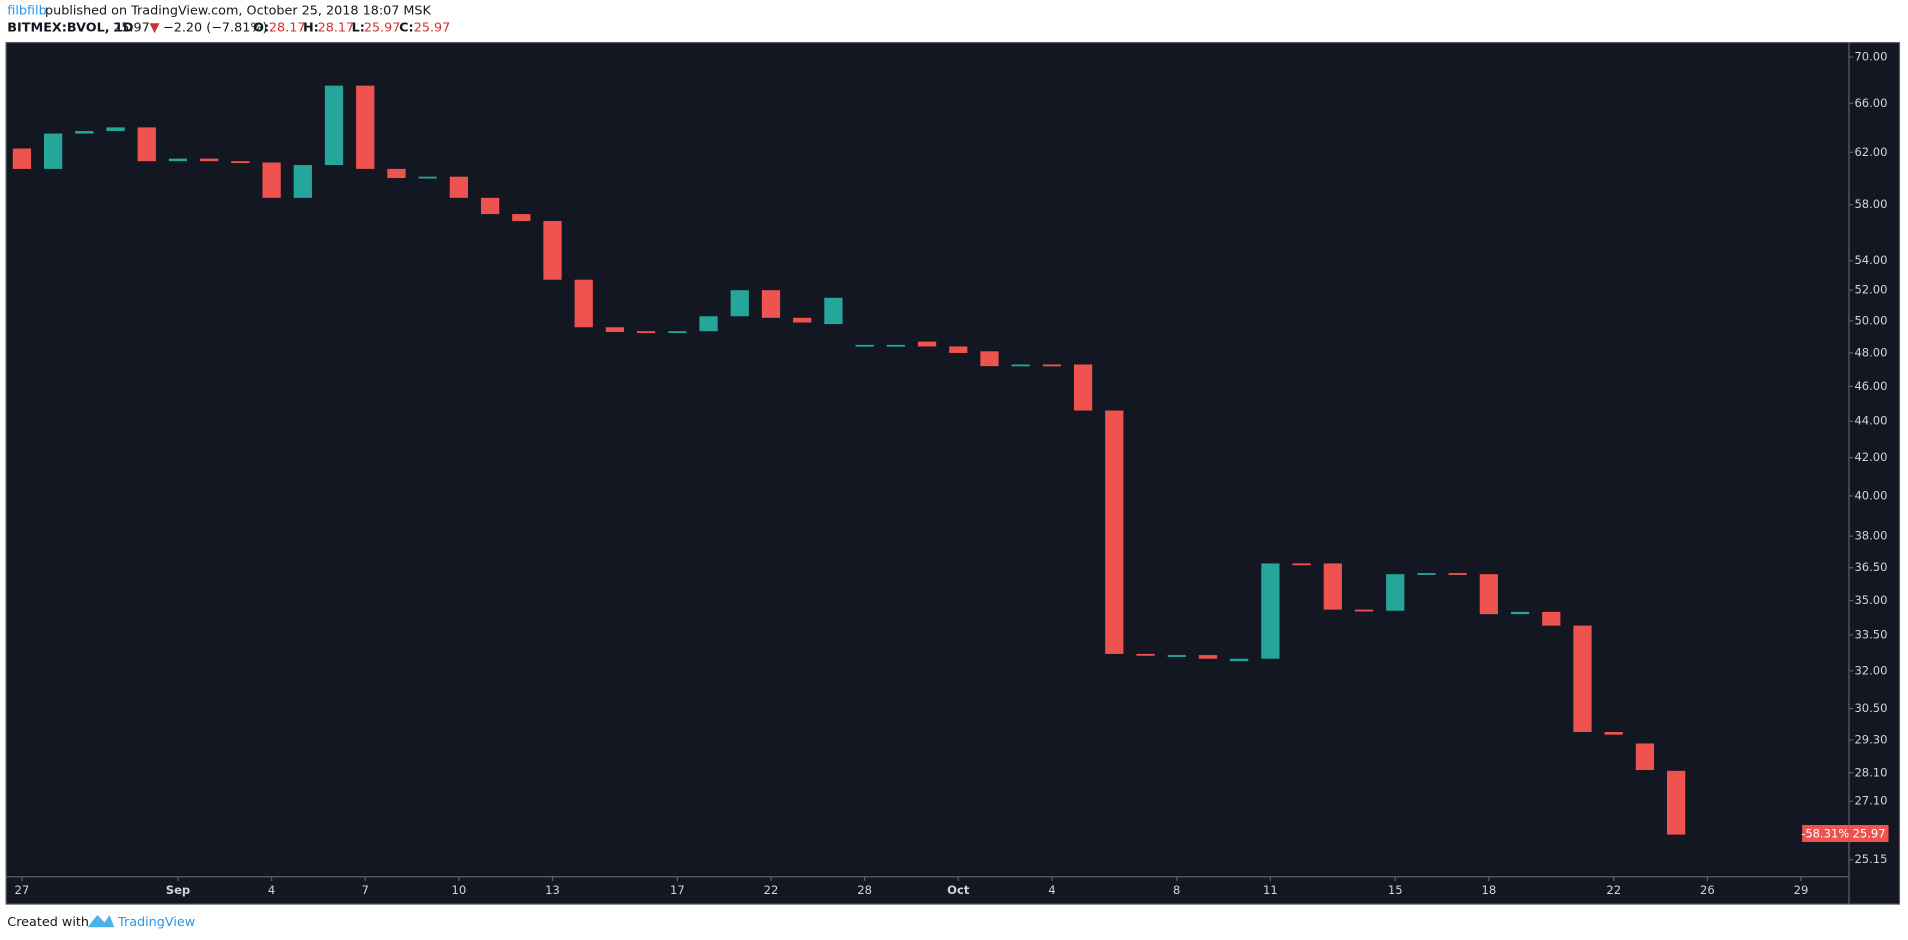 The height and width of the screenshot is (940, 1908). Describe the element at coordinates (1870, 204) in the screenshot. I see `y-tick-label: 58.00` at that location.